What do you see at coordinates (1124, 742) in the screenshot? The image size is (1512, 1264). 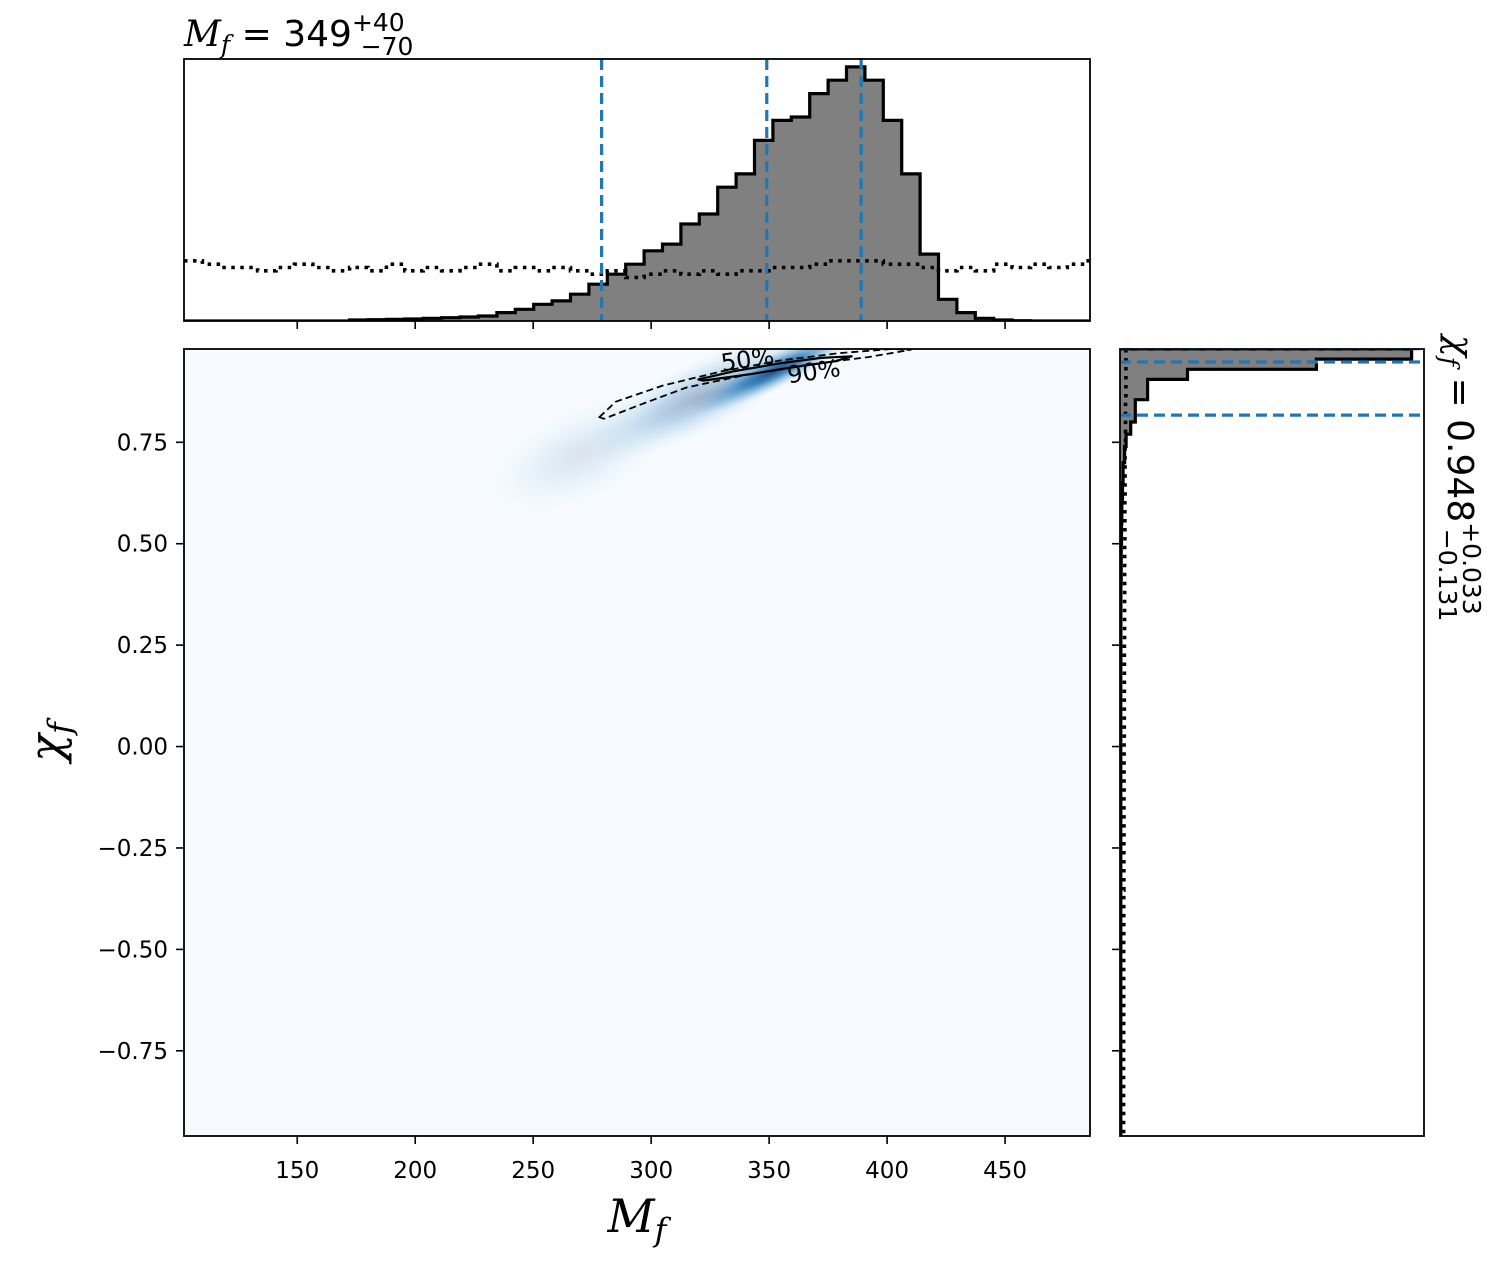 I see `spin-prior-histogram` at bounding box center [1124, 742].